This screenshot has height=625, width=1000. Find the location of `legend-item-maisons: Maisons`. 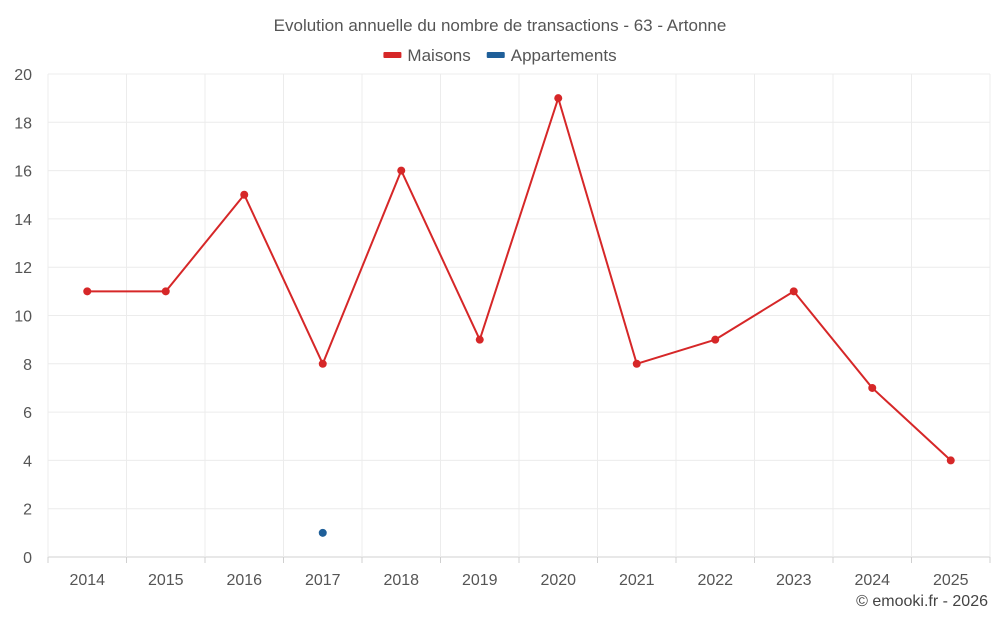

legend-item-maisons: Maisons is located at coordinates (427, 55).